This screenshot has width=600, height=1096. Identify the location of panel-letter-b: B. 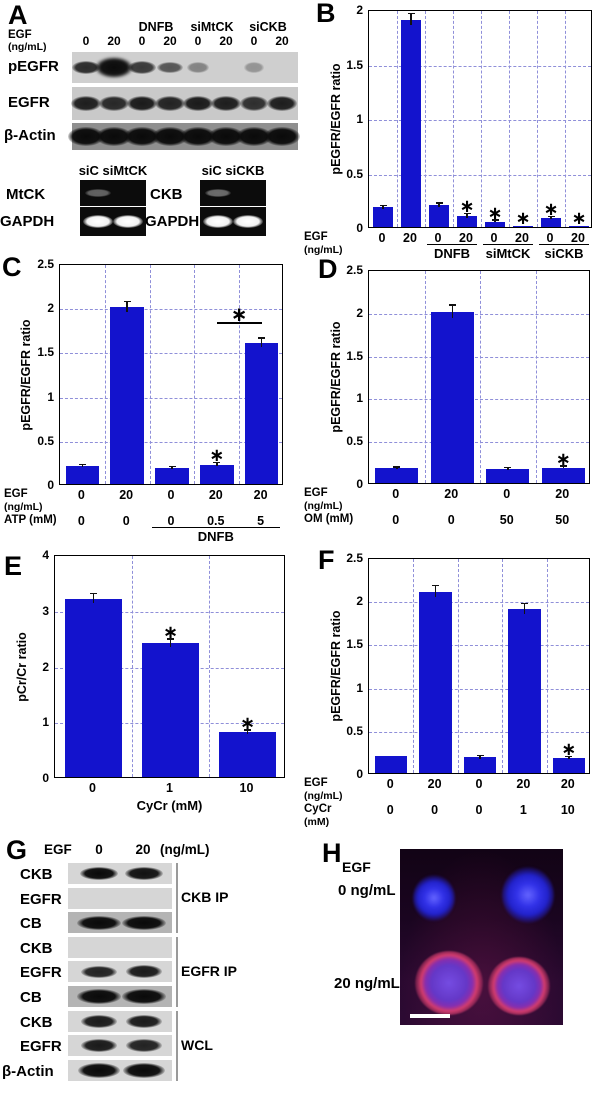
(326, 14).